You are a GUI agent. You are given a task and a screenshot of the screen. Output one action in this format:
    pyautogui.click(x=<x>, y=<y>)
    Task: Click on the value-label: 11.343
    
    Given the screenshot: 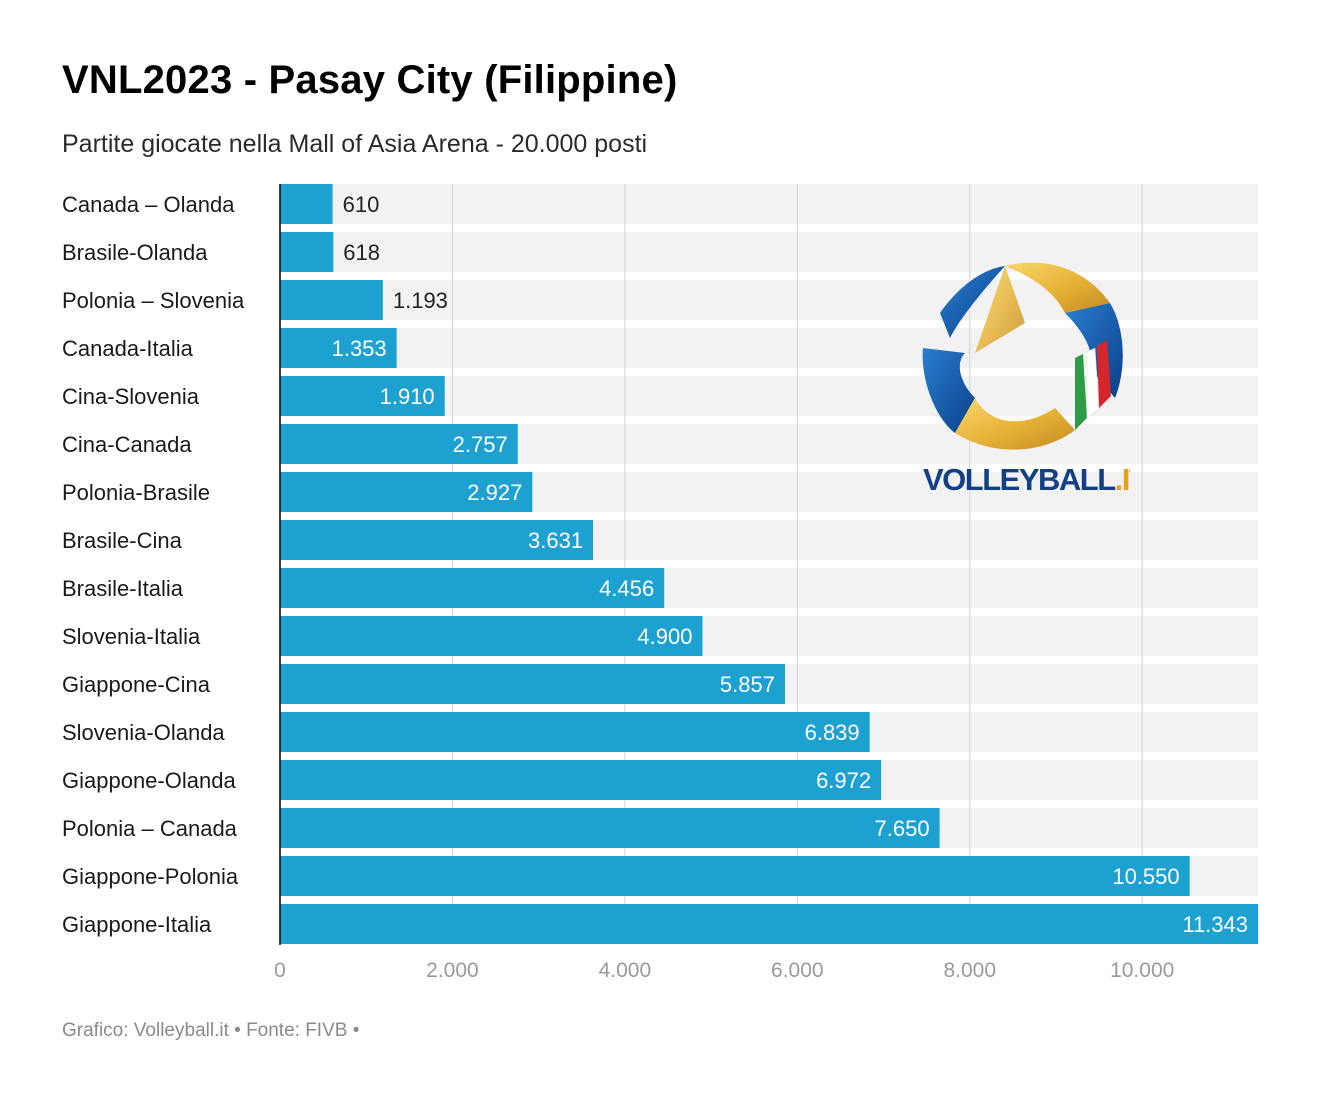 What is the action you would take?
    pyautogui.click(x=1215, y=924)
    